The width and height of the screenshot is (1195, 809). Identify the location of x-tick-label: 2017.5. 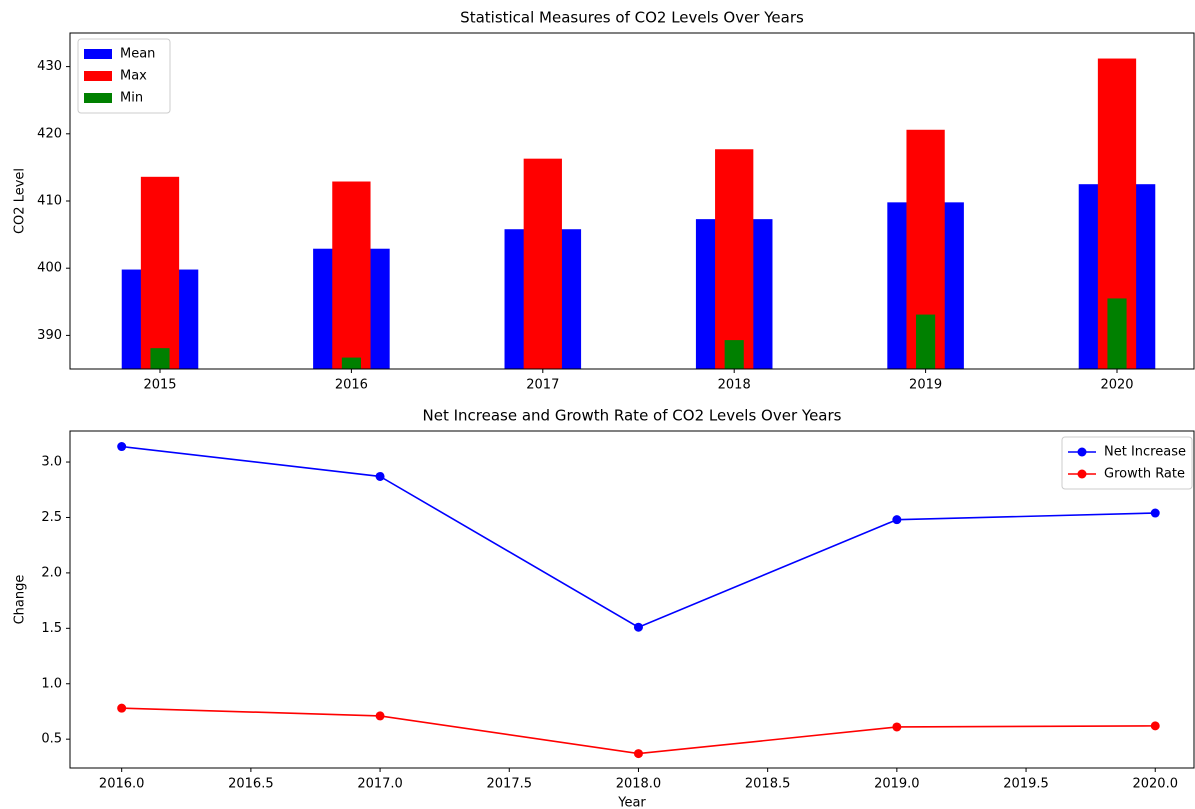
(510, 784).